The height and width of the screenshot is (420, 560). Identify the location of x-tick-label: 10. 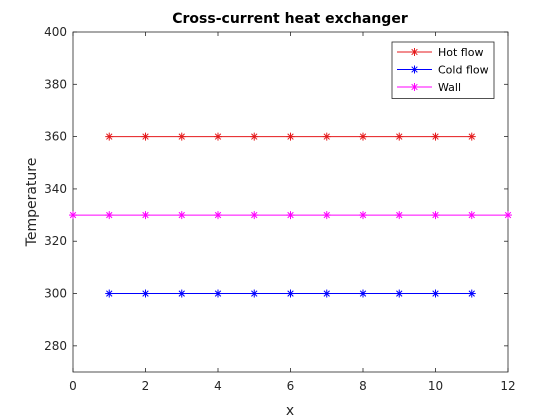
(435, 386).